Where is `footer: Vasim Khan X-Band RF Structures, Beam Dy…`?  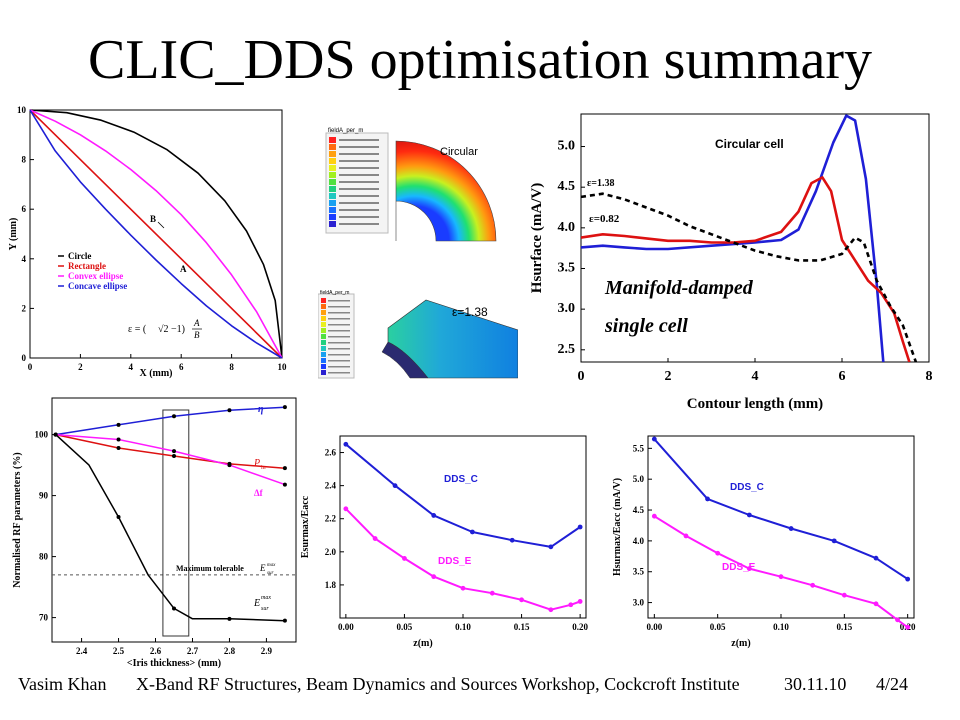
footer: Vasim Khan X-Band RF Structures, Beam Dy… is located at coordinates (480, 686).